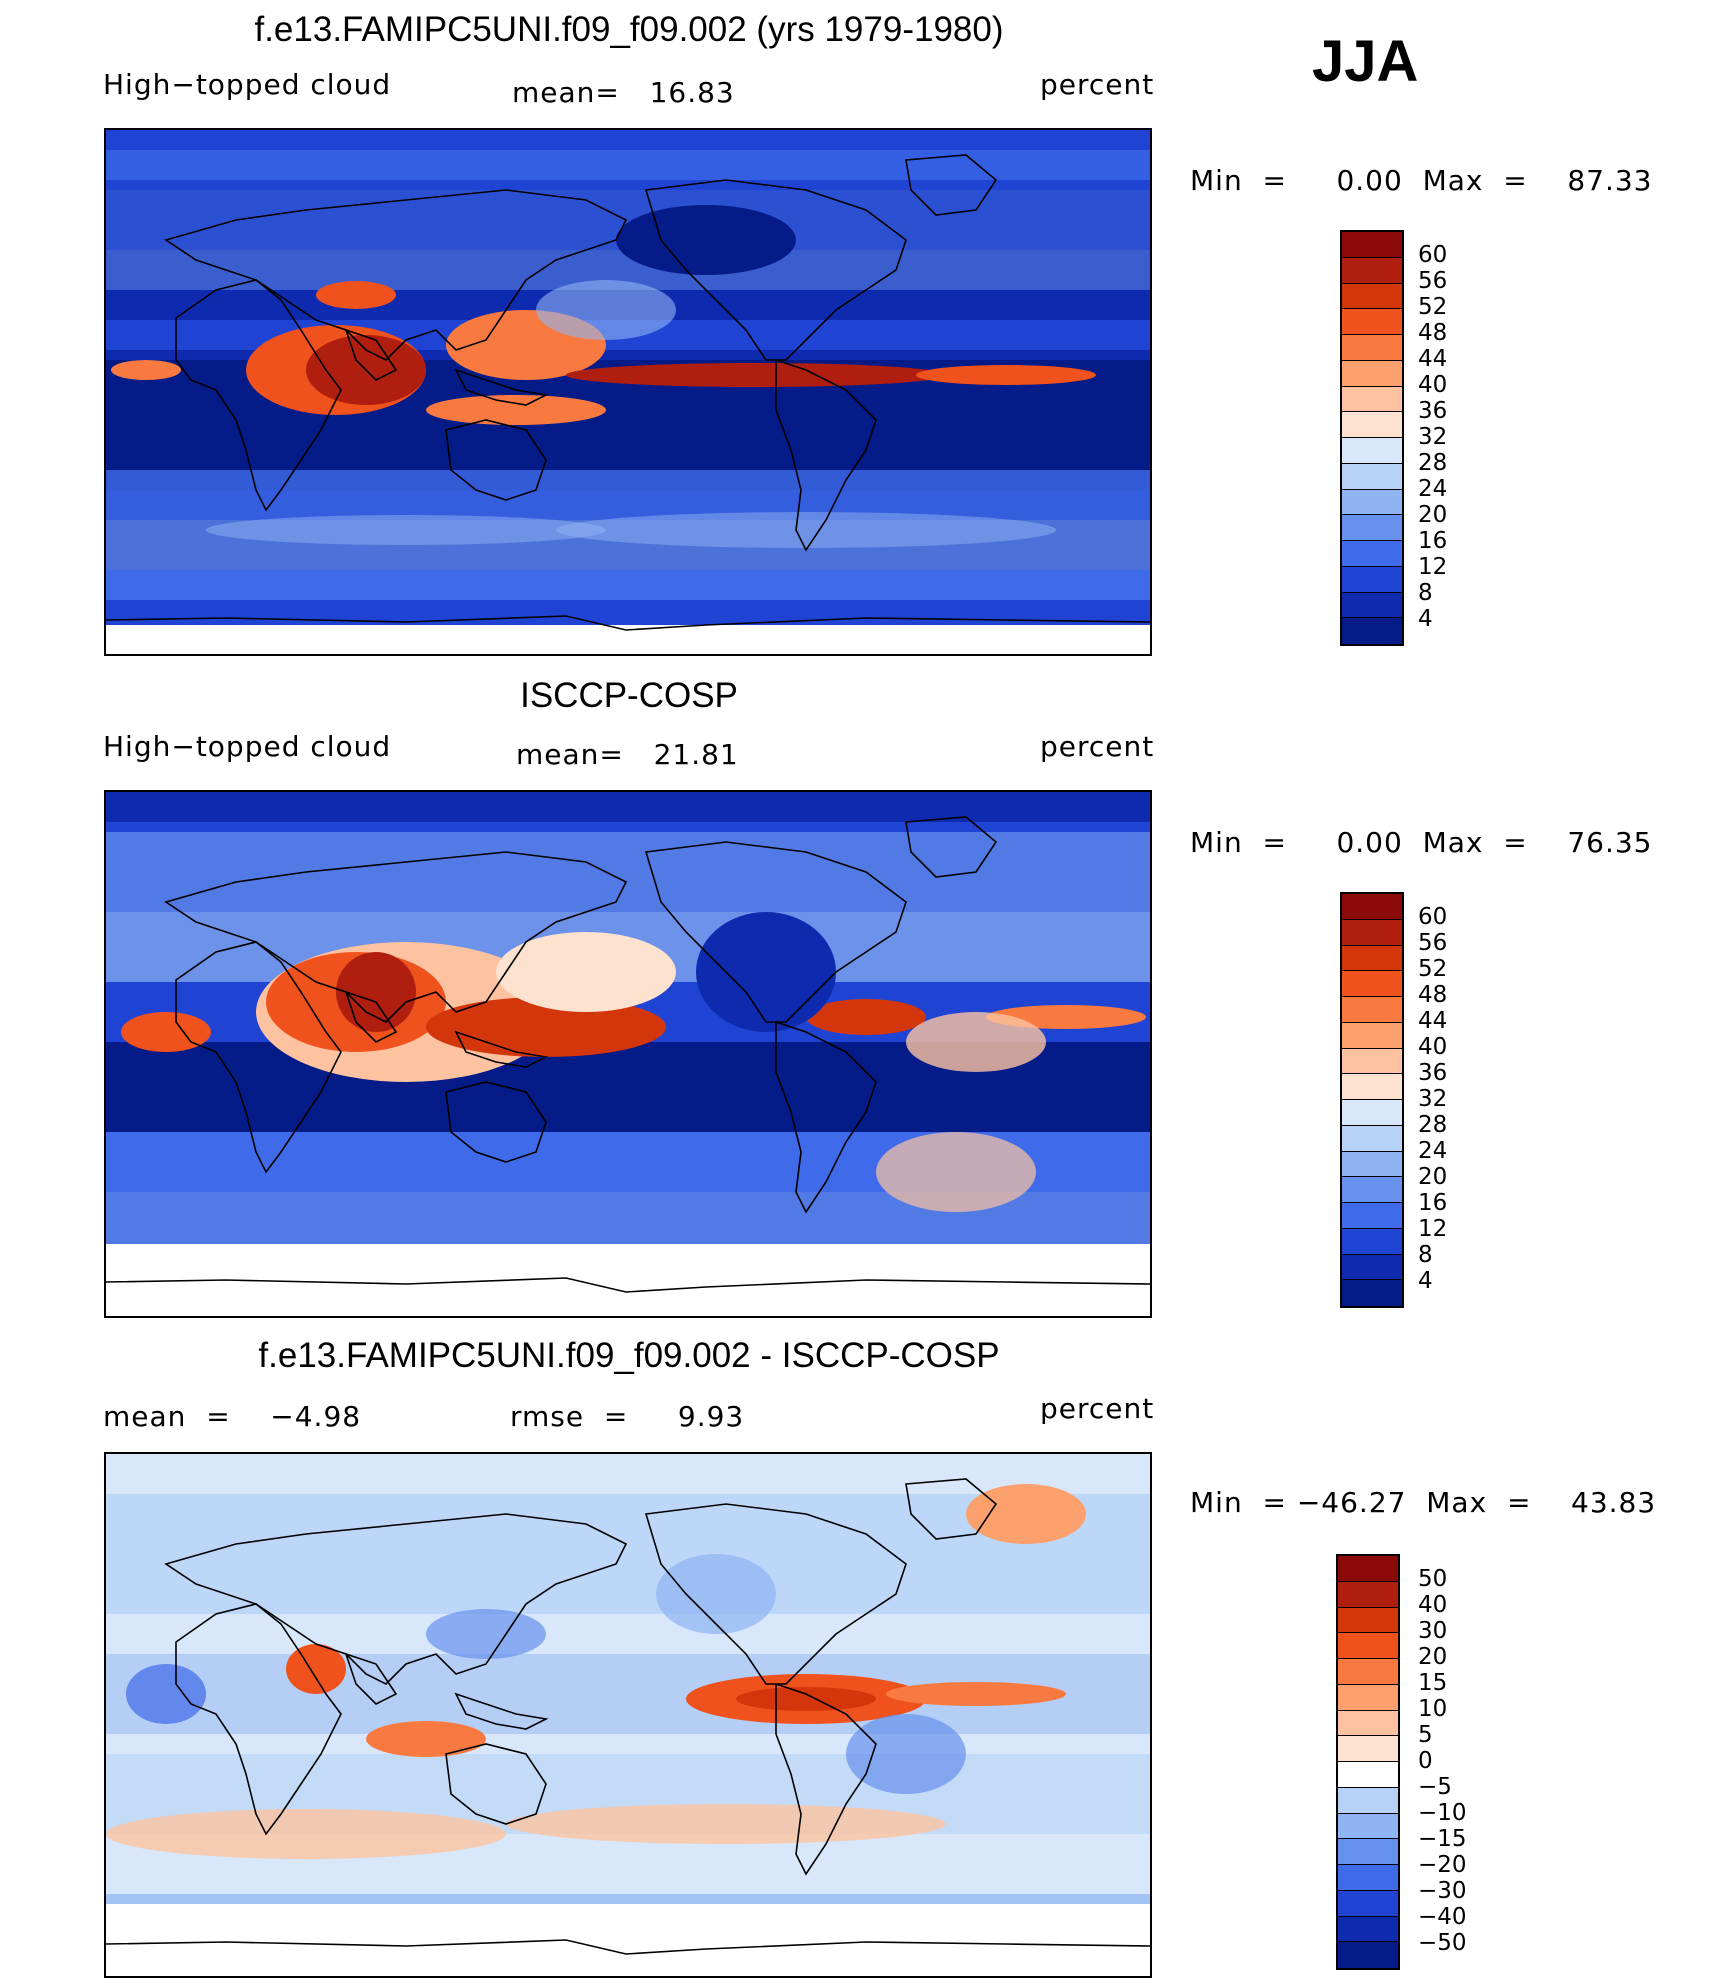 The height and width of the screenshot is (1978, 1710). I want to click on colorbar-obs, so click(1372, 1100).